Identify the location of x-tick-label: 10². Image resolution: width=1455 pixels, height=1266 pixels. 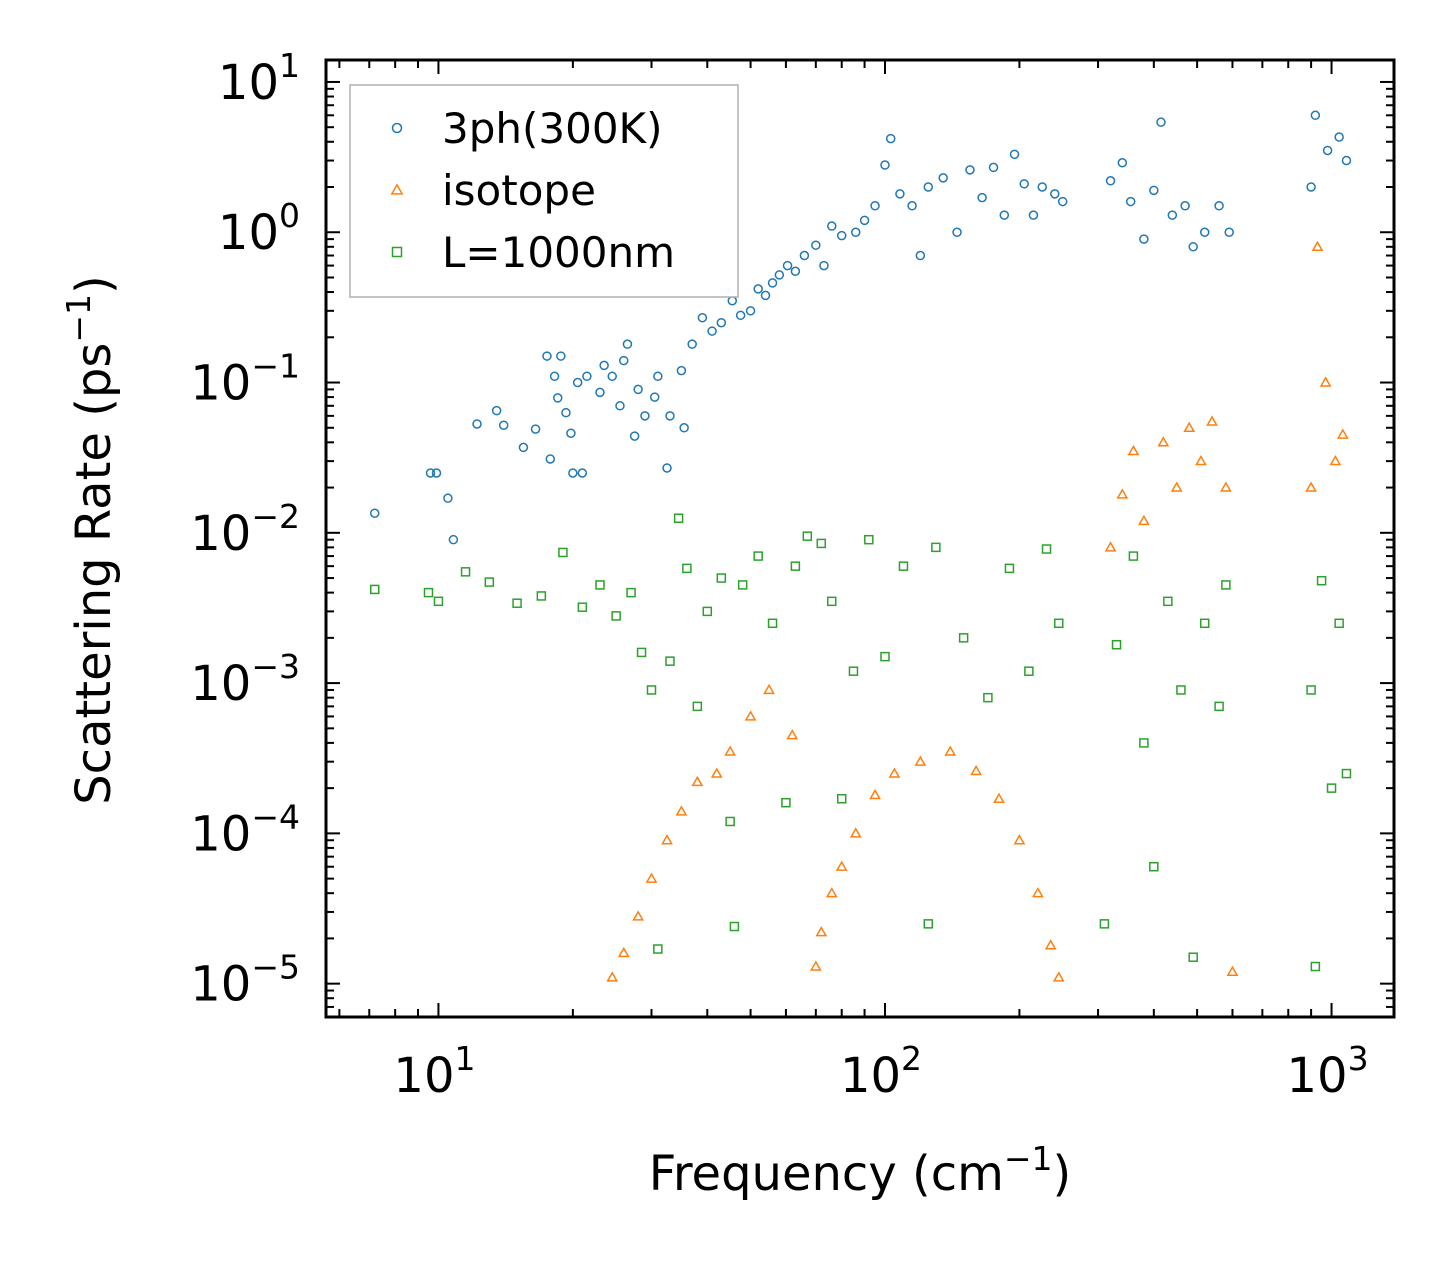
(881, 1071).